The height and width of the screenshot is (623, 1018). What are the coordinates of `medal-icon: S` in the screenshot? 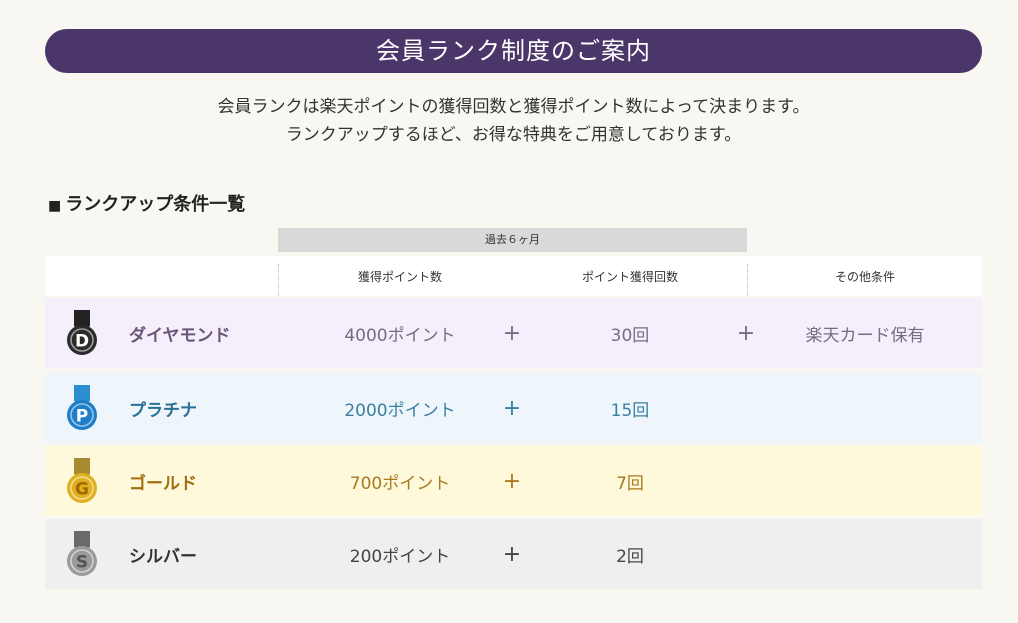 It's located at (82, 553).